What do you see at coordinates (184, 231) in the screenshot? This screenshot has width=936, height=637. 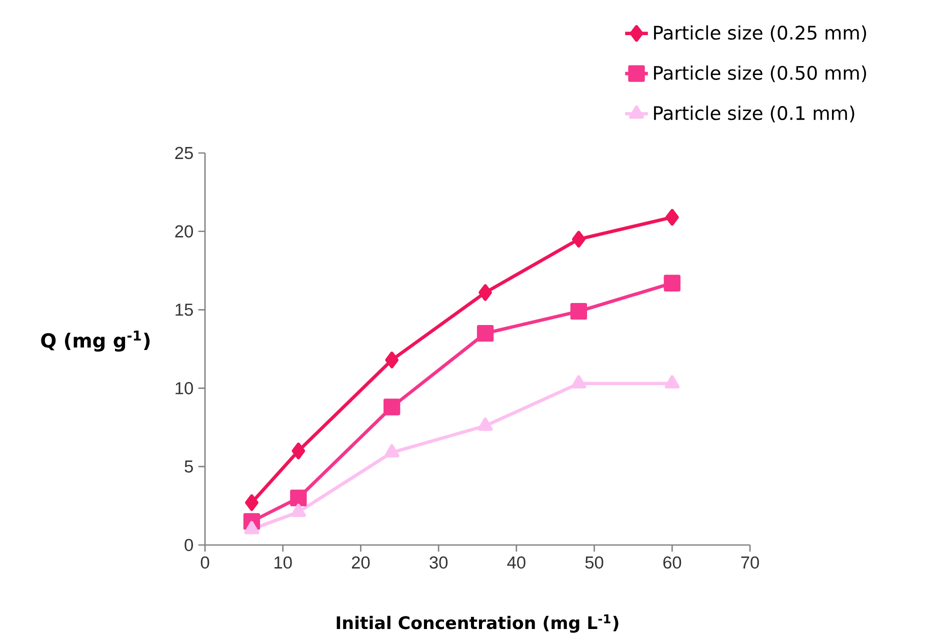 I see `y-tick-label: 20` at bounding box center [184, 231].